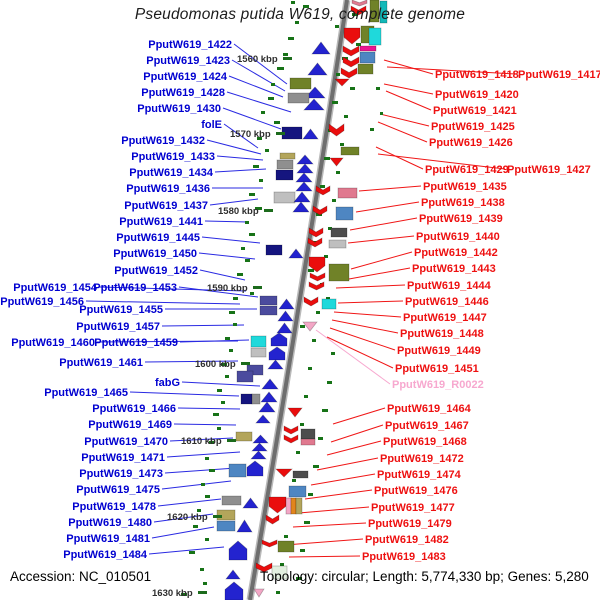  What do you see at coordinates (188, 61) in the screenshot?
I see `gene-label: PputW619_1423` at bounding box center [188, 61].